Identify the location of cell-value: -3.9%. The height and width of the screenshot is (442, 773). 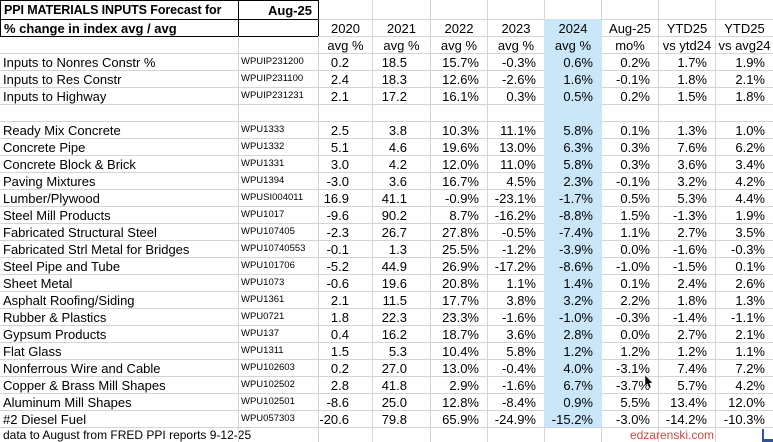
(572, 248).